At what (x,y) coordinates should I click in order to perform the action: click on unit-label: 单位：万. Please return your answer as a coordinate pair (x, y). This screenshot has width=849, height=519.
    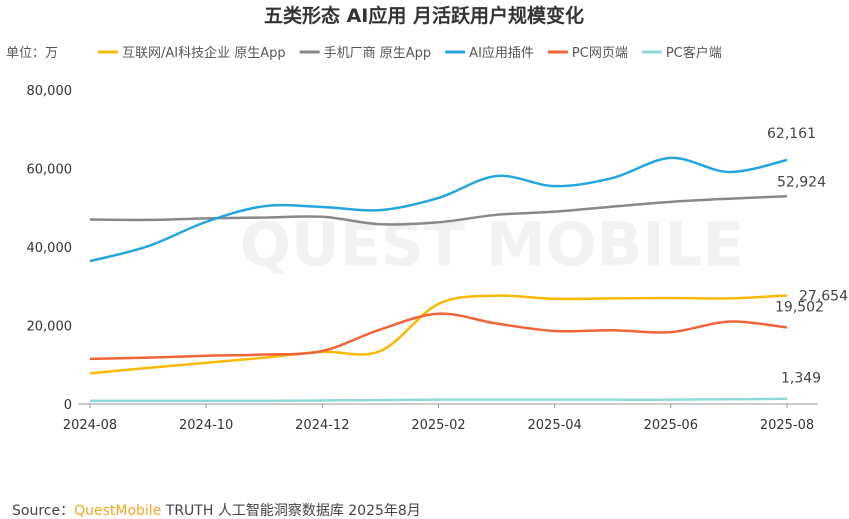
    Looking at the image, I should click on (32, 53).